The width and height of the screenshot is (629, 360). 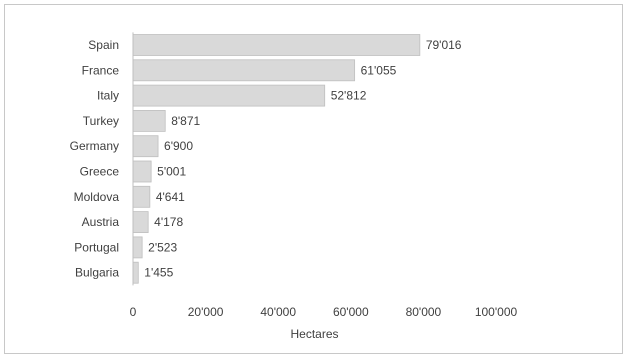 What do you see at coordinates (278, 312) in the screenshot?
I see `x-tick-label: 40'000` at bounding box center [278, 312].